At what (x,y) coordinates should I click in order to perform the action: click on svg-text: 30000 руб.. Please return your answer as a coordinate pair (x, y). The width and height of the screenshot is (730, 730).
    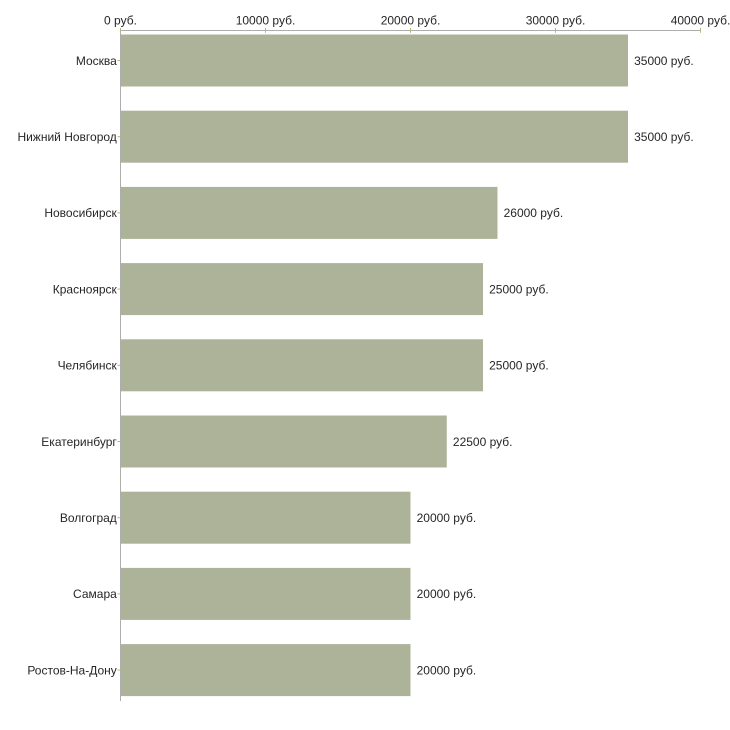
    Looking at the image, I should click on (556, 20).